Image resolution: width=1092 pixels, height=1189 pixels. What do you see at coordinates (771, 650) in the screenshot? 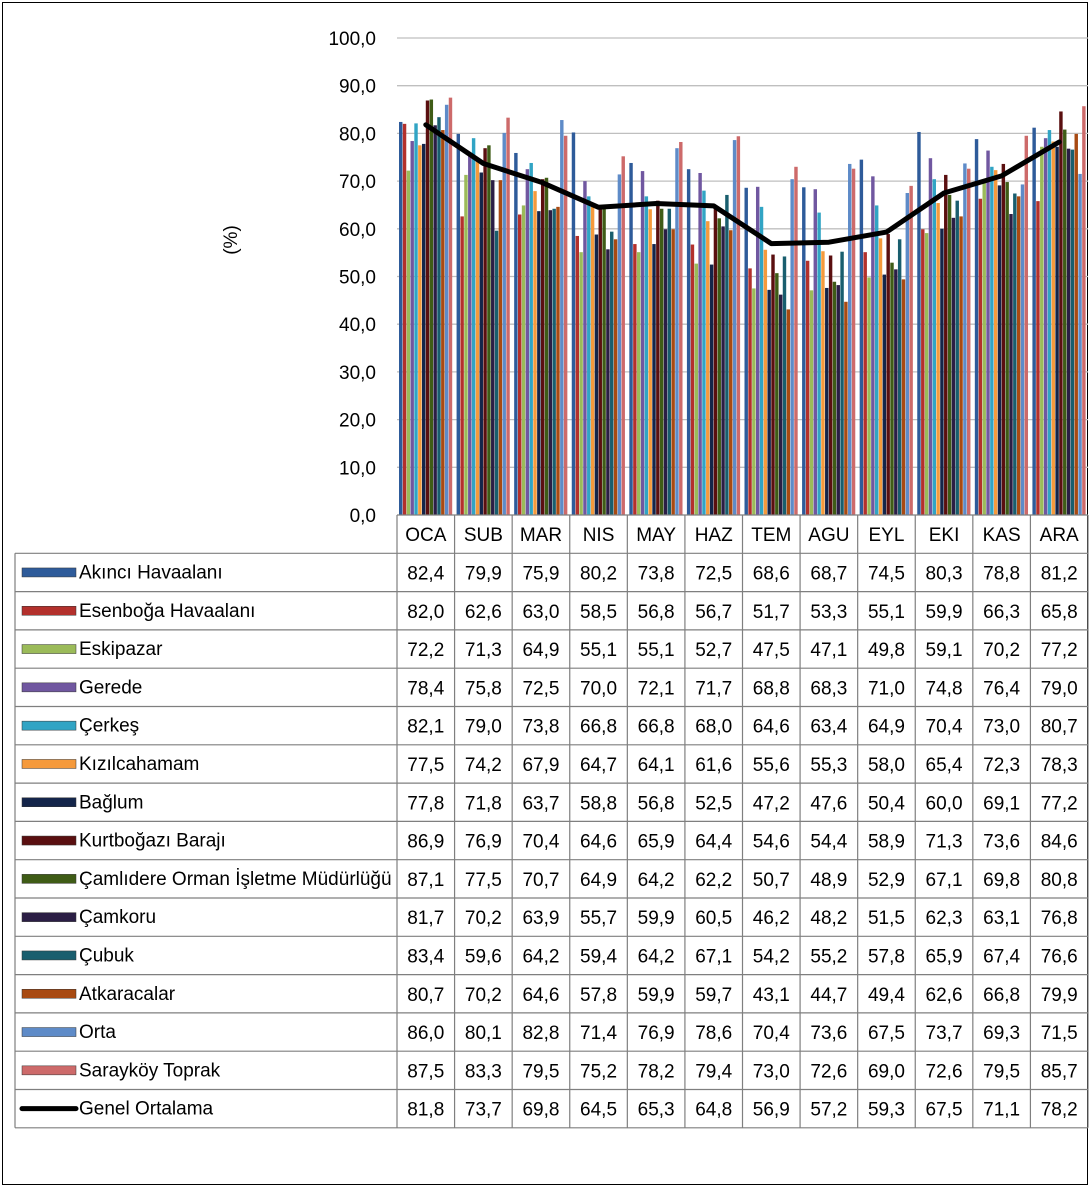
I see `table-cell: 47,5` at bounding box center [771, 650].